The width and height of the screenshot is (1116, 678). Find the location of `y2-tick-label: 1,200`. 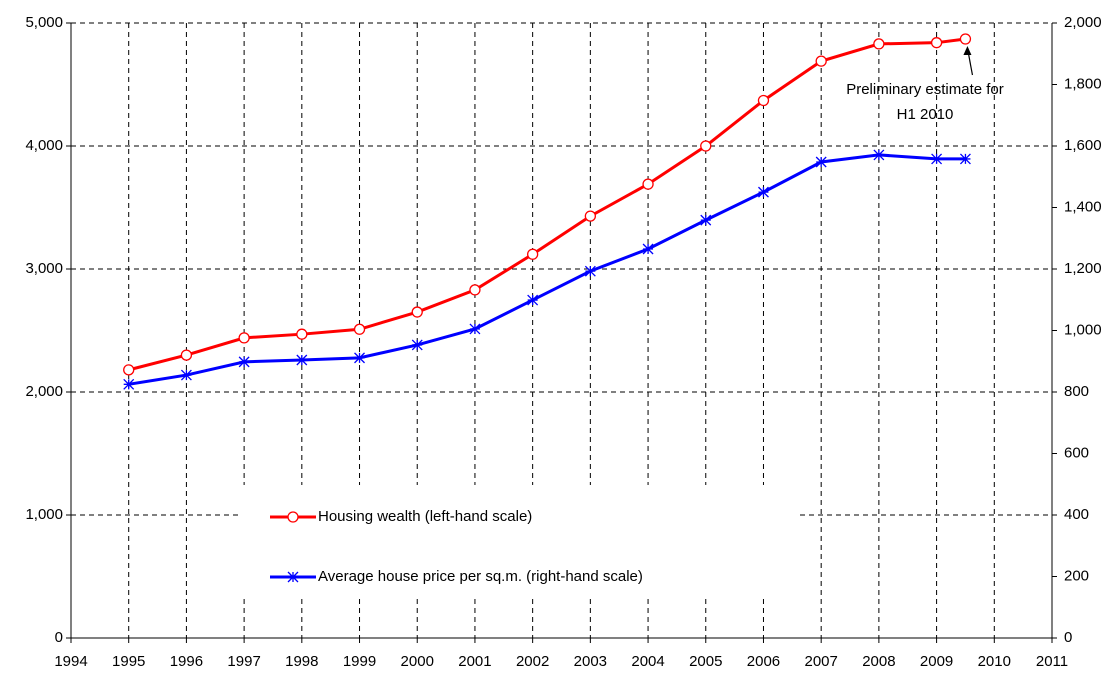

y2-tick-label: 1,200 is located at coordinates (1083, 268).